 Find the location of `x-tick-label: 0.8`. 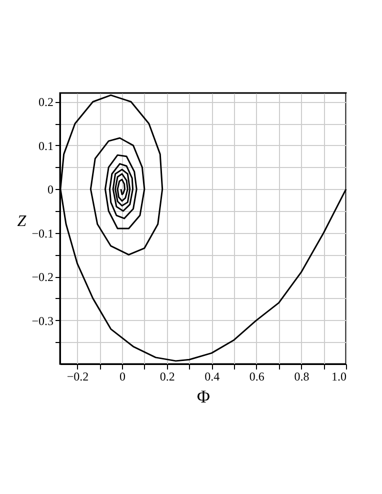

x-tick-label: 0.8 is located at coordinates (302, 377).